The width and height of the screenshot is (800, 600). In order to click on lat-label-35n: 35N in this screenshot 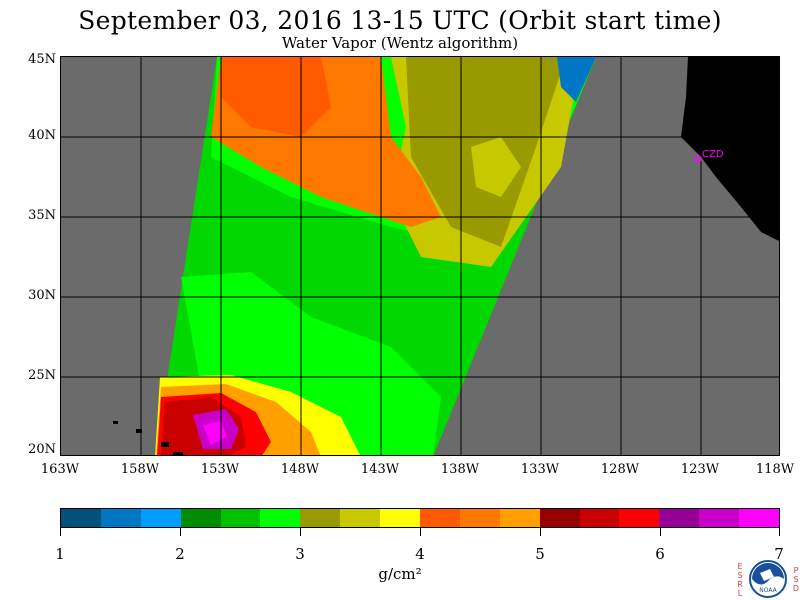, I will do `click(42, 215)`.